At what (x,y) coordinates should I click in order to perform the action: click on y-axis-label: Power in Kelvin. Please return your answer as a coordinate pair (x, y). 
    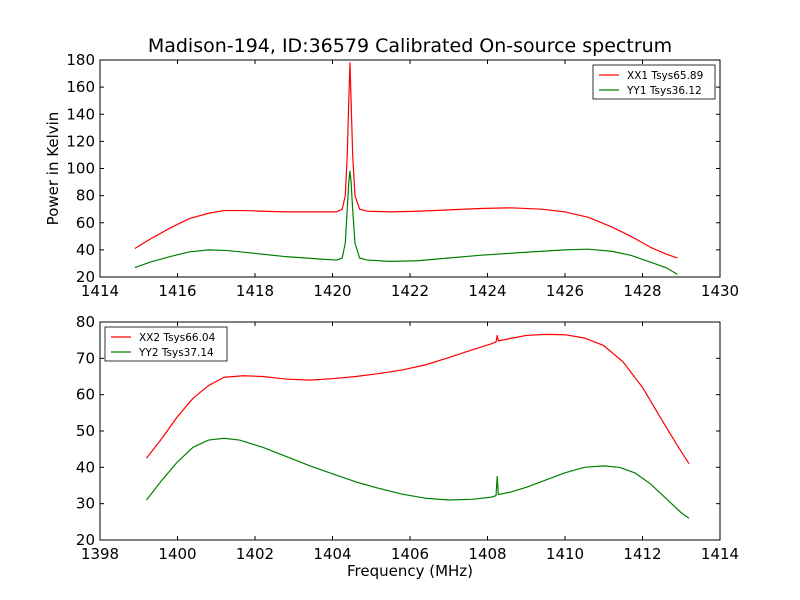
    Looking at the image, I should click on (53, 169).